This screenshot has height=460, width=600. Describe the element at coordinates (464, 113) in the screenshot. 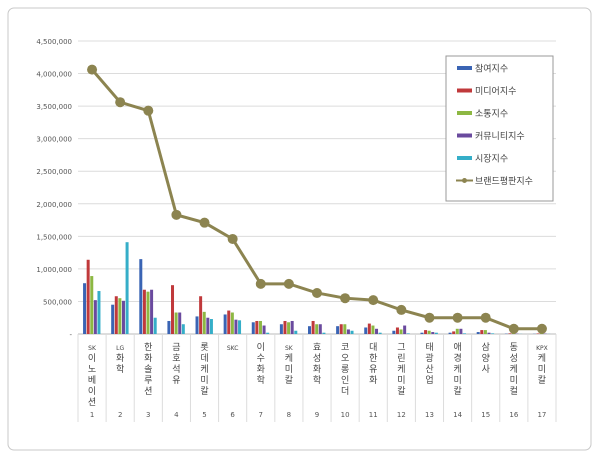

I see `legend-swatch-소통지수` at that location.